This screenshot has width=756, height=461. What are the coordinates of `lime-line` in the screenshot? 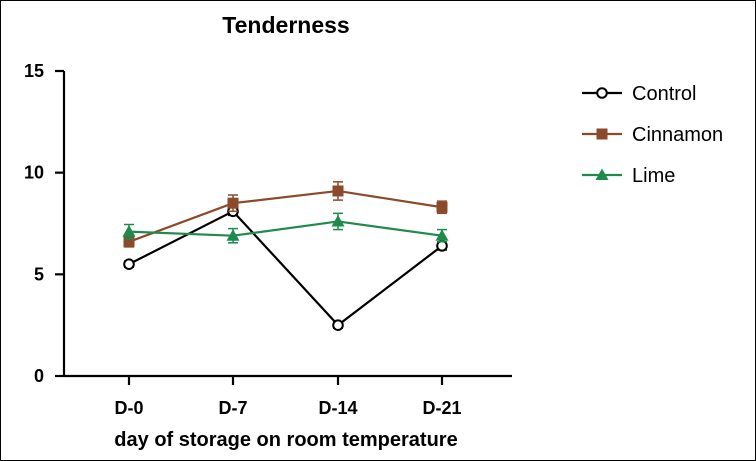 It's located at (285, 228).